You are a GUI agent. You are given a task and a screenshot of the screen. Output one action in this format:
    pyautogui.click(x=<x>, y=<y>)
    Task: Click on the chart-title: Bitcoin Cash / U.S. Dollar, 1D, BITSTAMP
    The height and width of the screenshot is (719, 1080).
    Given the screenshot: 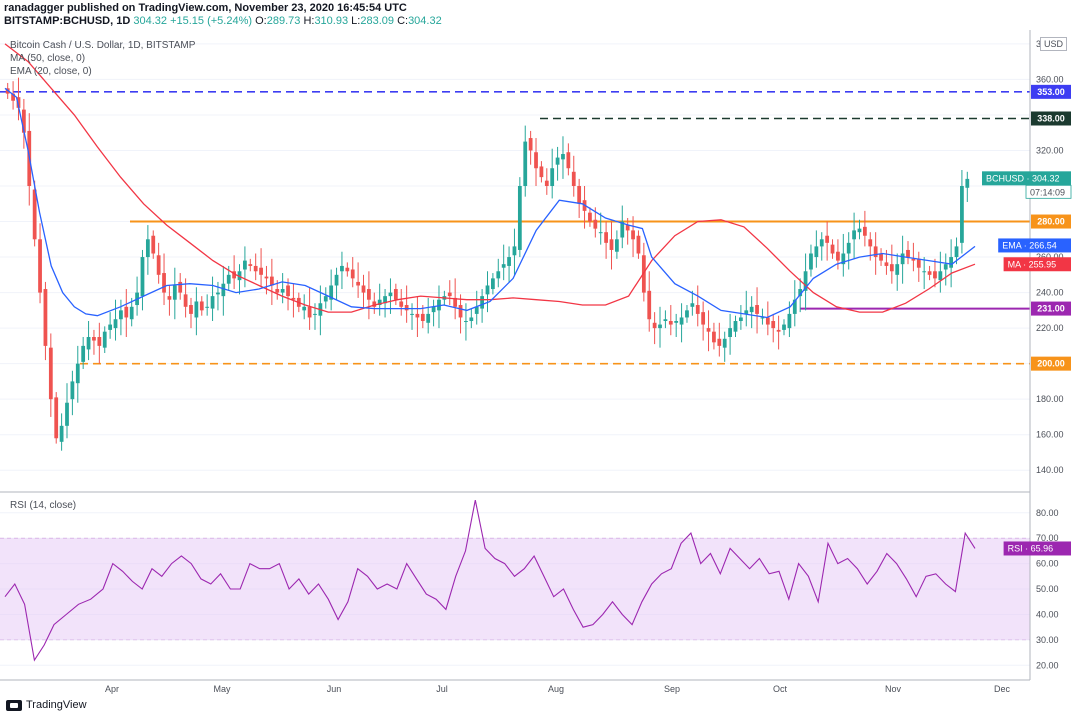 What is the action you would take?
    pyautogui.click(x=103, y=45)
    